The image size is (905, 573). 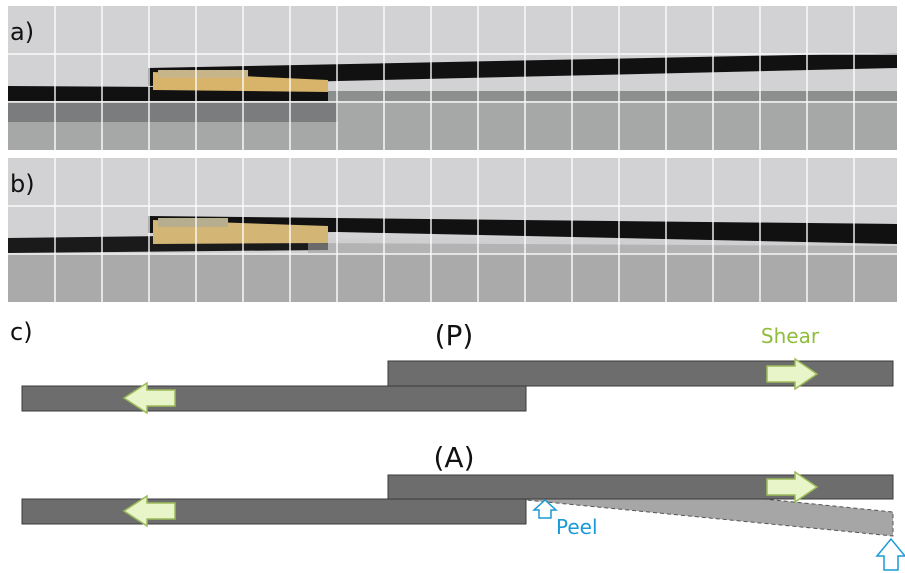 What do you see at coordinates (149, 511) in the screenshot?
I see `shear-arrow-left-a` at bounding box center [149, 511].